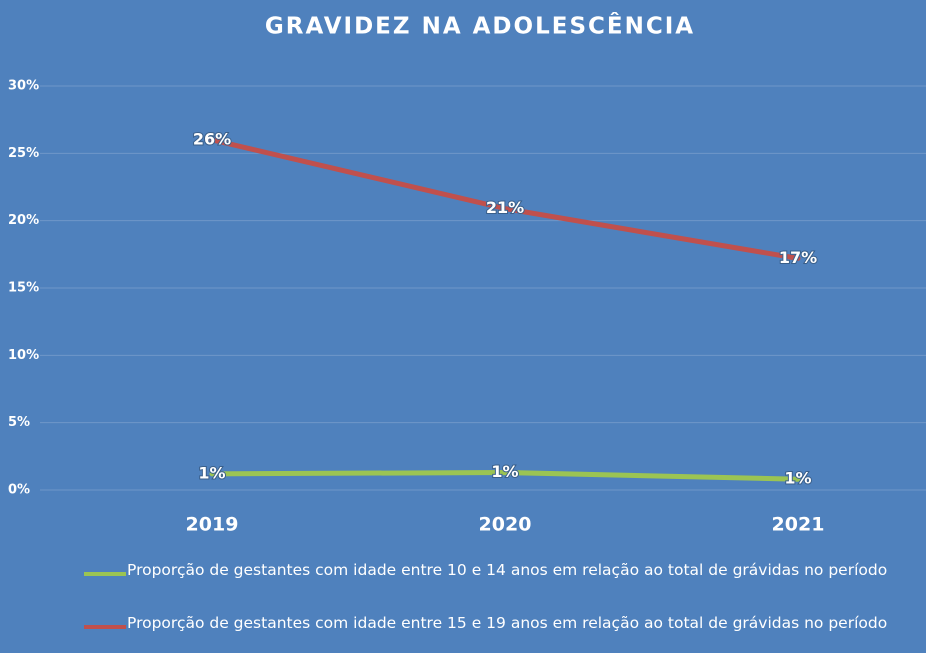  Describe the element at coordinates (23, 220) in the screenshot. I see `y-tick-label: 20%` at that location.